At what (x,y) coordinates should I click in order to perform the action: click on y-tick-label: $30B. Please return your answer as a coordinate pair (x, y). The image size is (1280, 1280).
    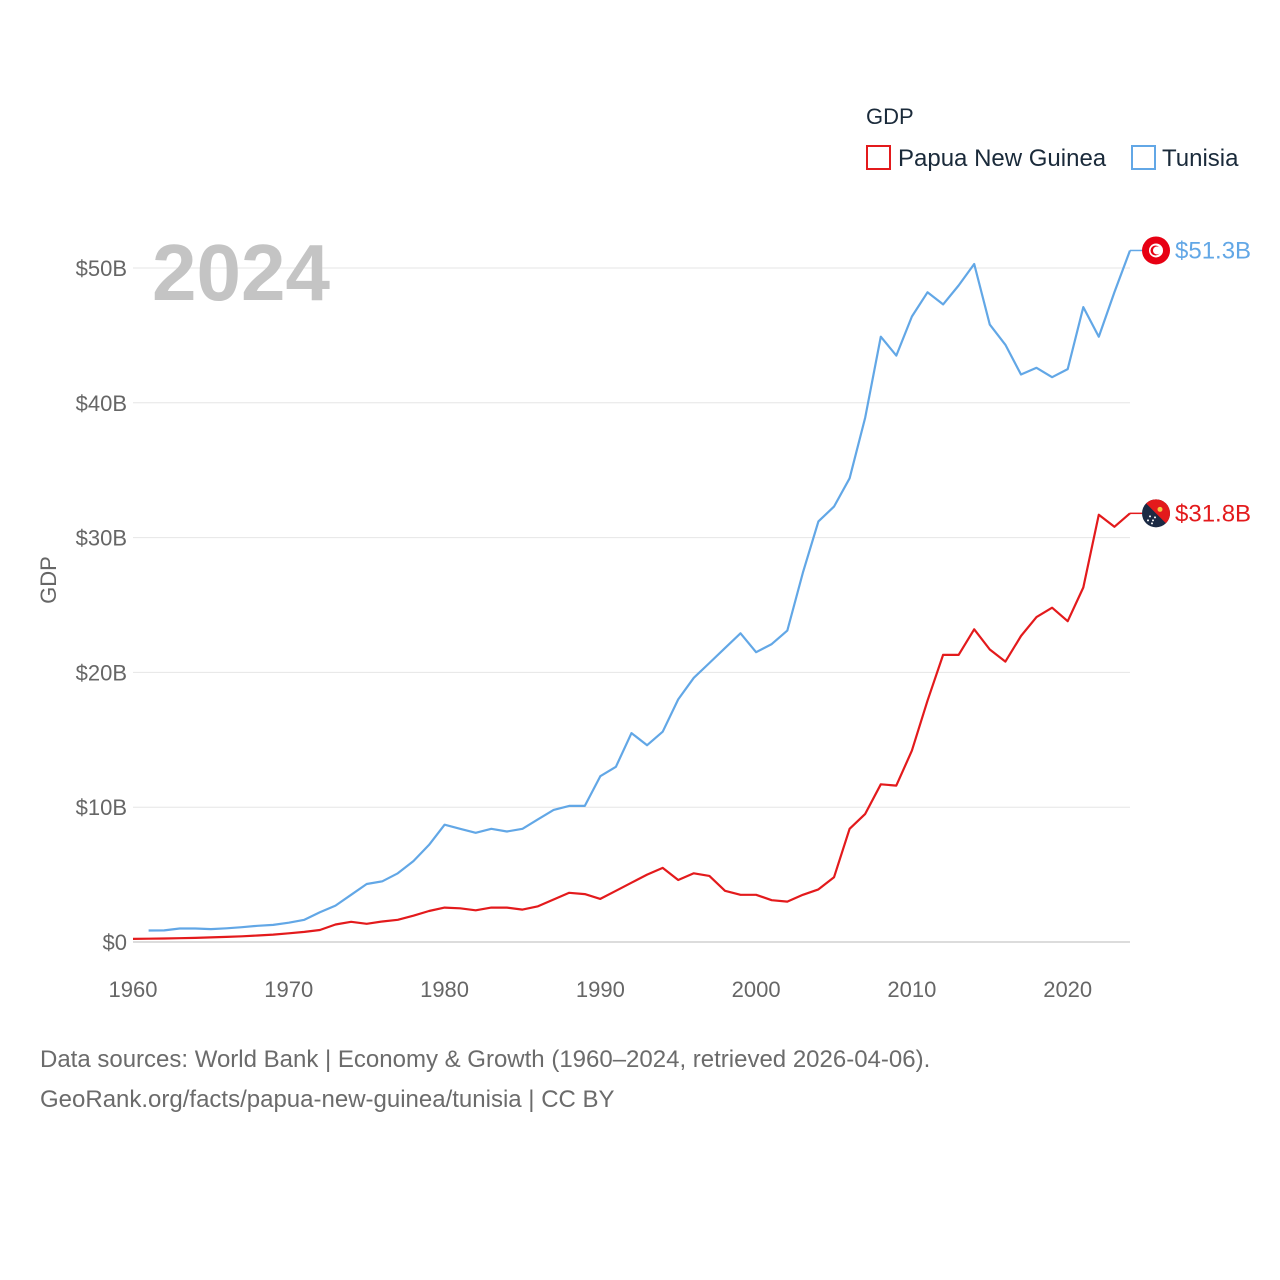
    Looking at the image, I should click on (101, 538).